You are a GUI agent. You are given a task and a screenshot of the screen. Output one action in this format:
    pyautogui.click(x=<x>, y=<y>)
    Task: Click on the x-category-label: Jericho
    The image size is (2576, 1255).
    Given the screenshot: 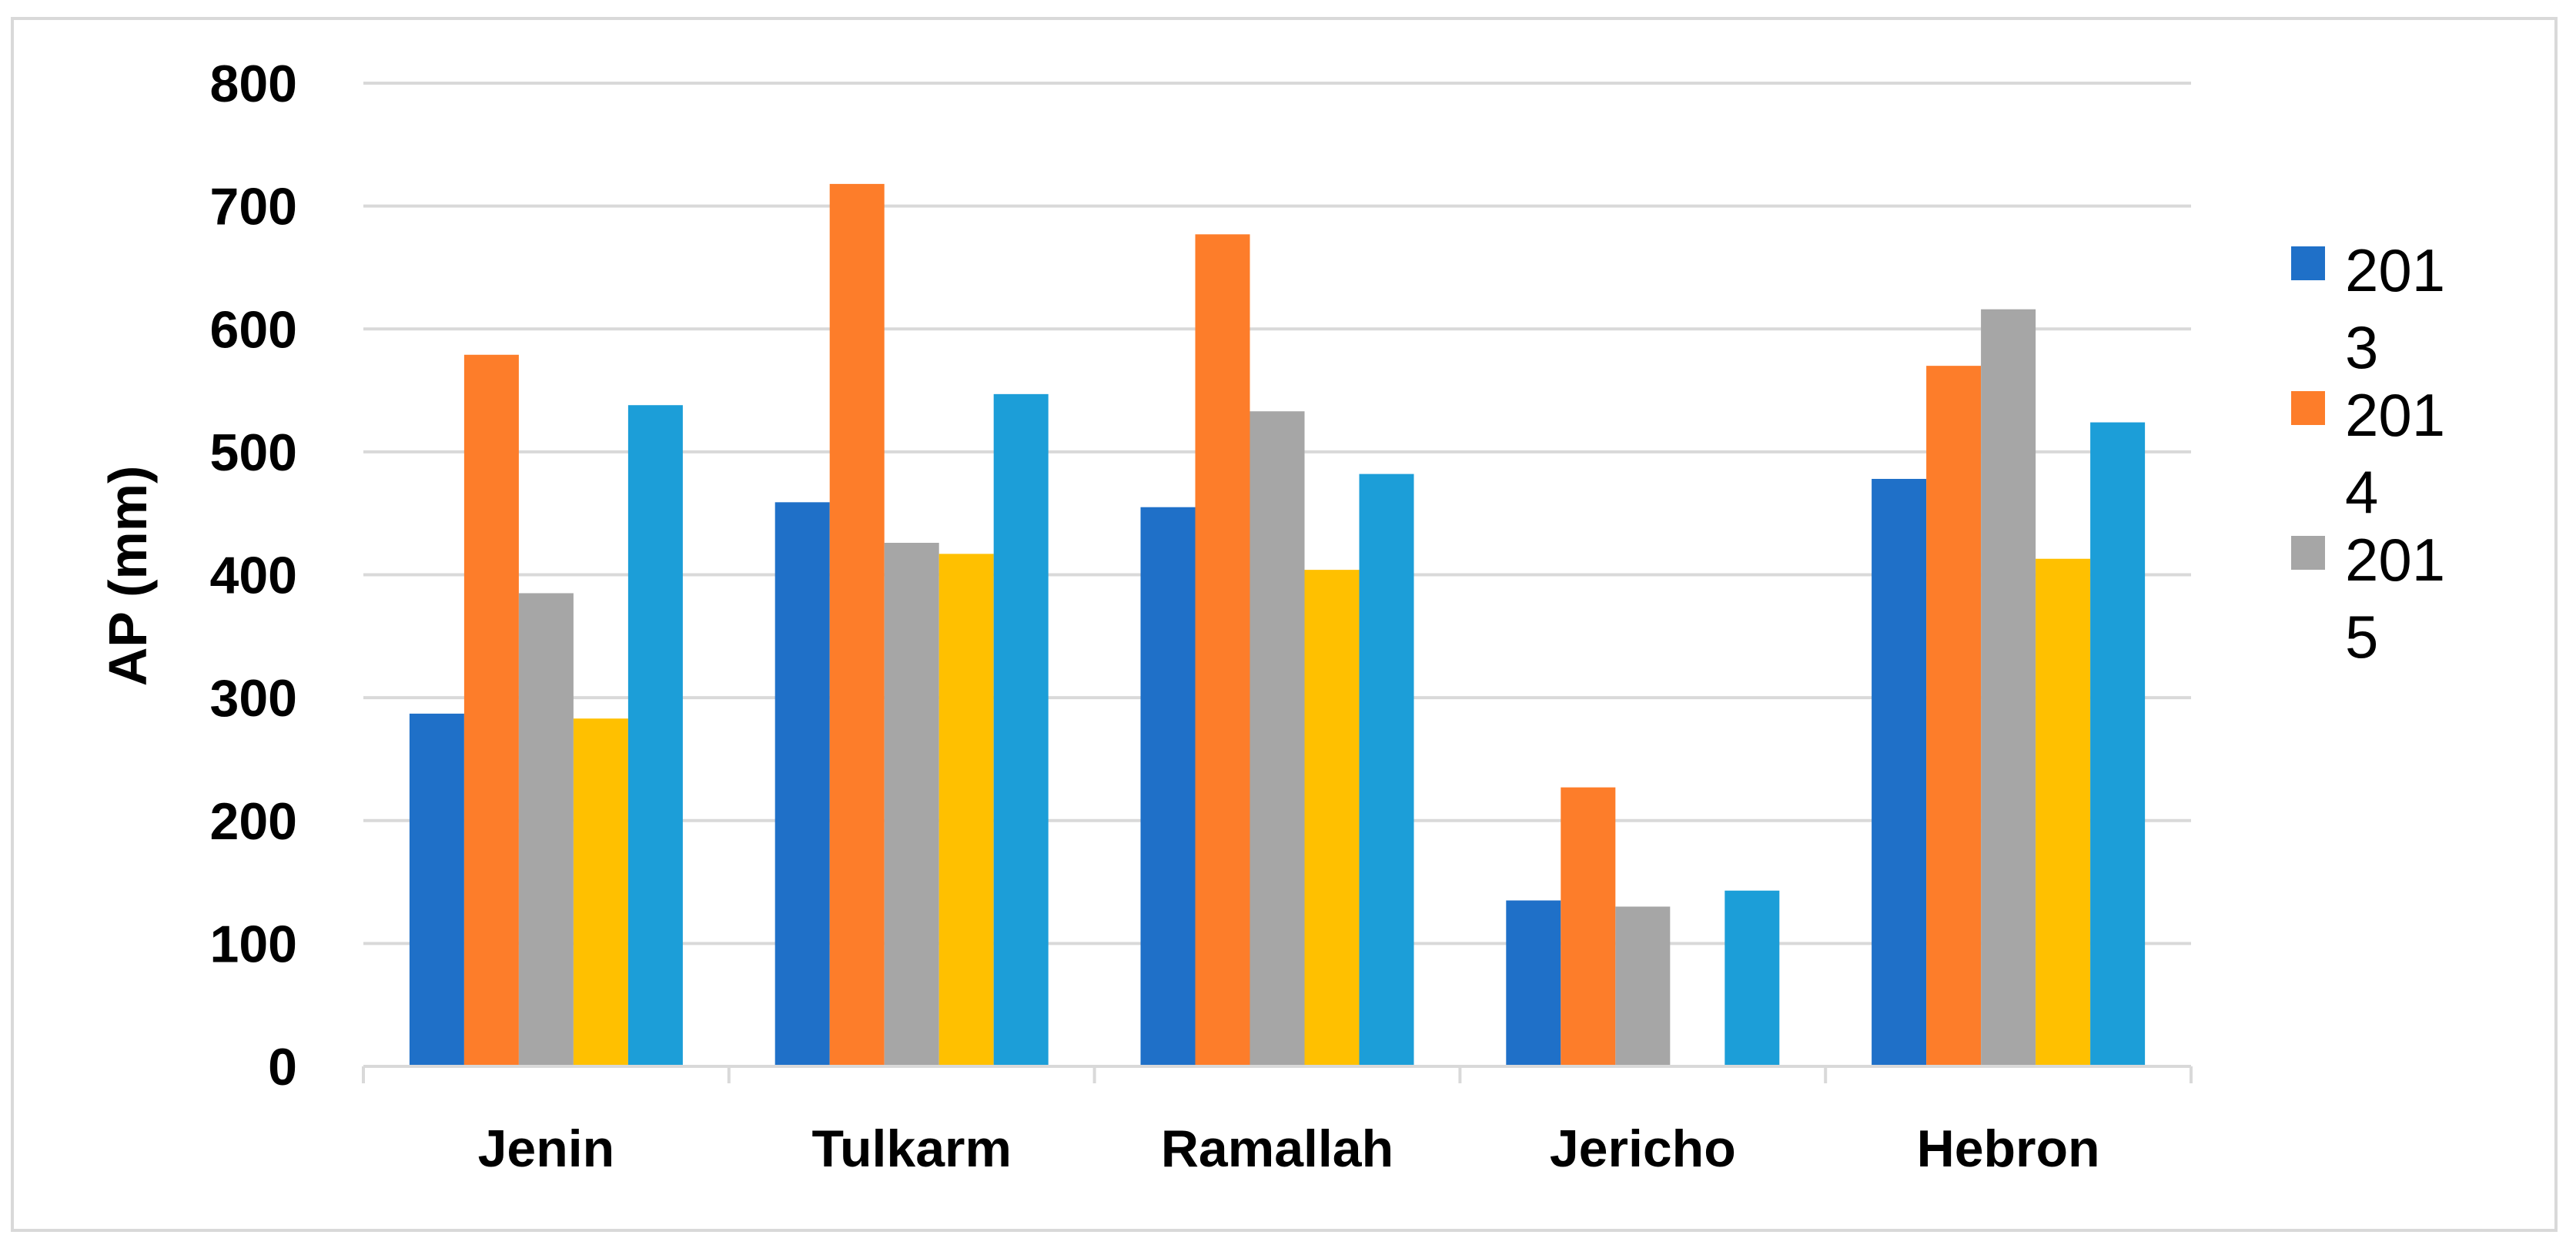 What is the action you would take?
    pyautogui.click(x=1643, y=1148)
    